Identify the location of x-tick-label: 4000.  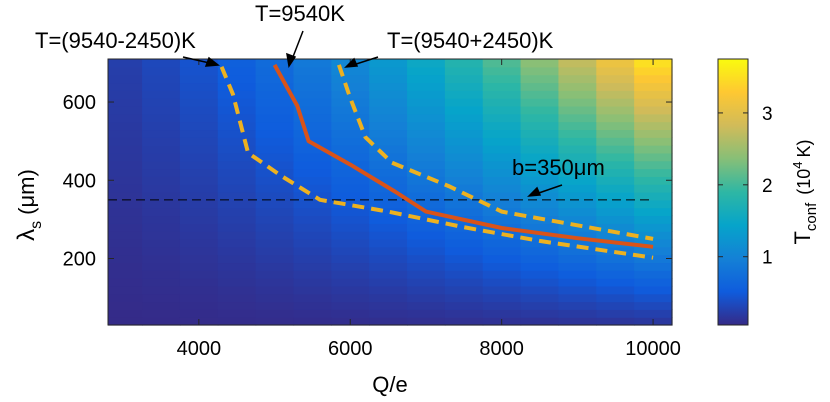
(199, 349).